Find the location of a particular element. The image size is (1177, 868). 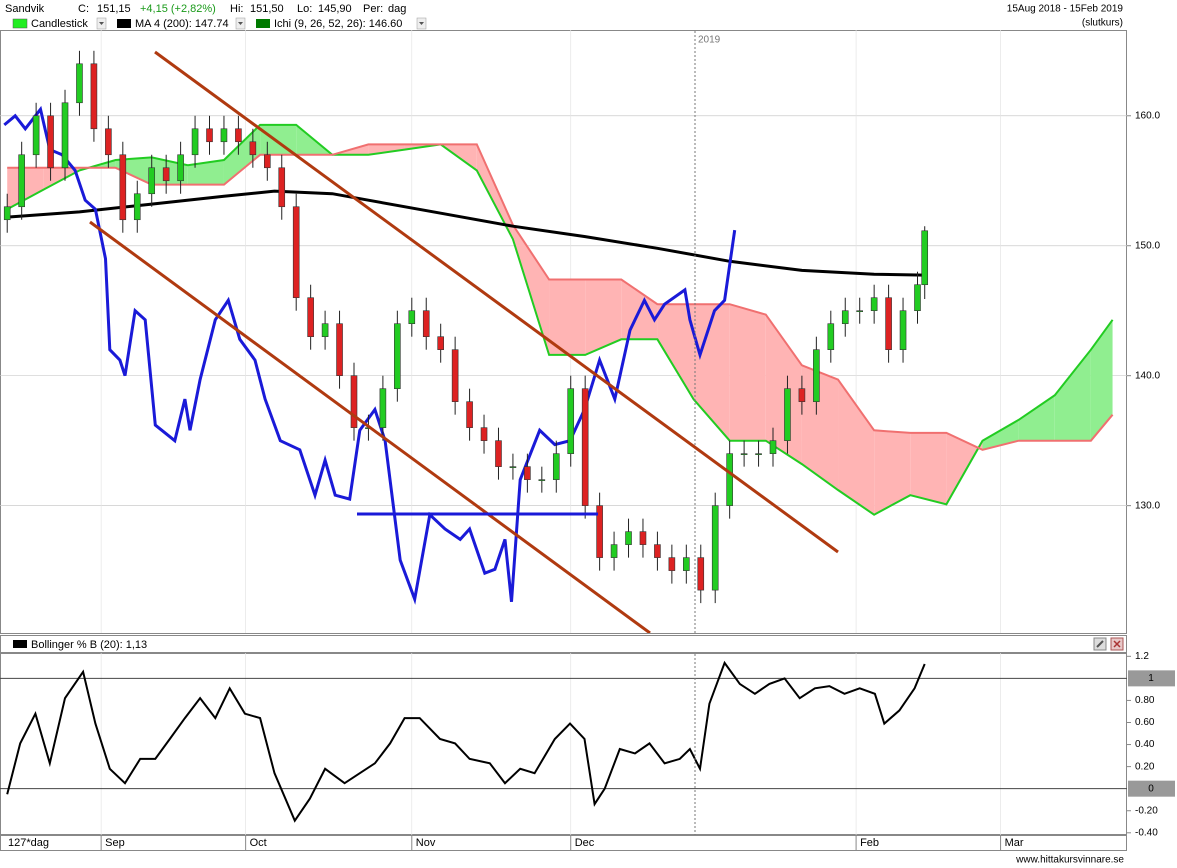

legend-label: MA 4 (200): 147.74 is located at coordinates (182, 24).